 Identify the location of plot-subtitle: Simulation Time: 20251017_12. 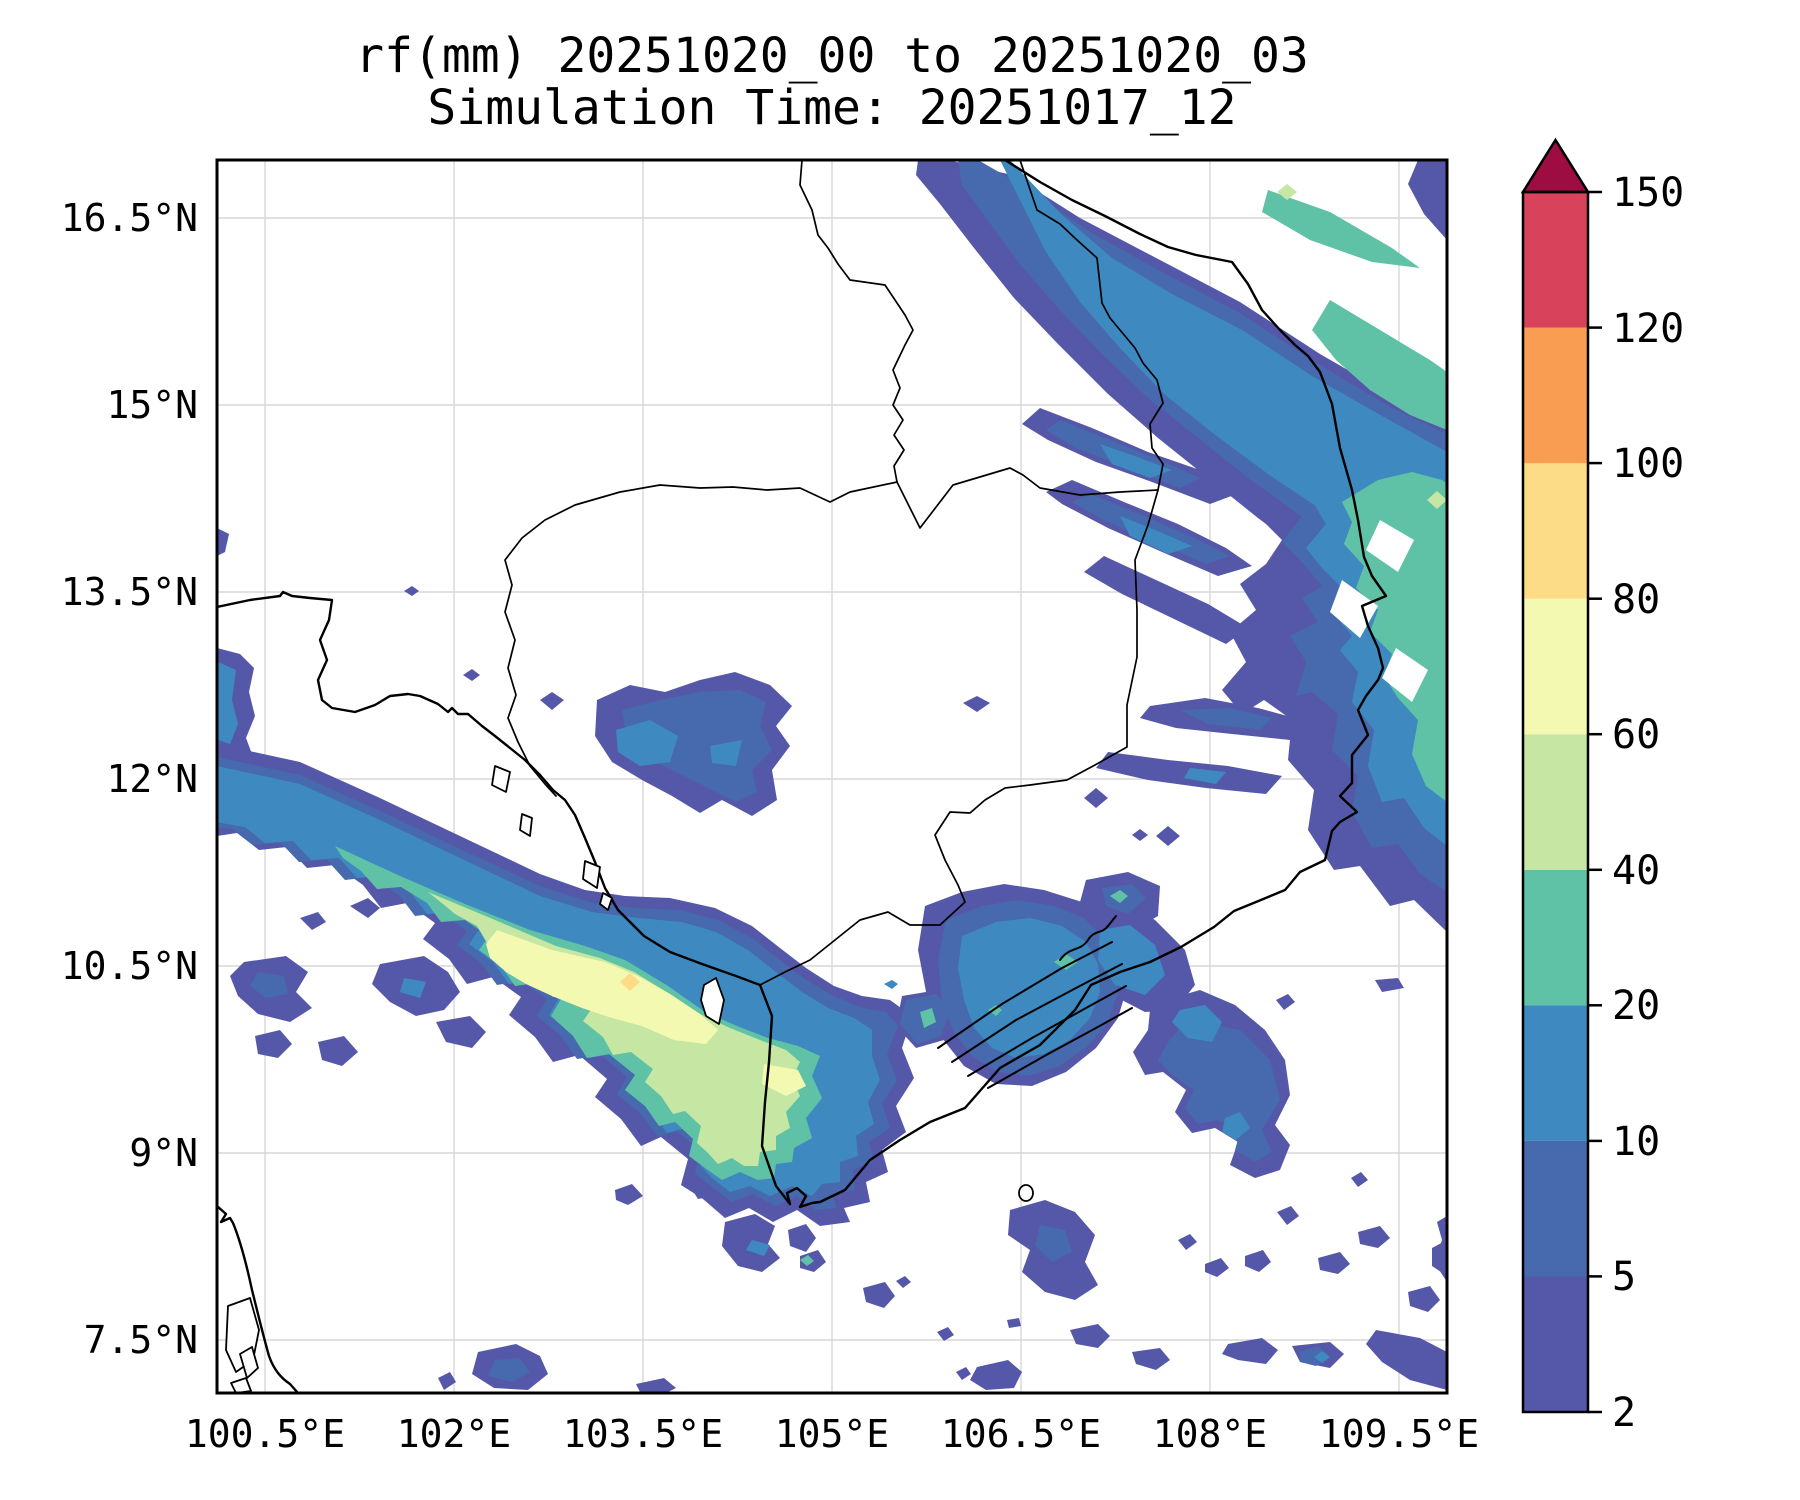
(831, 108).